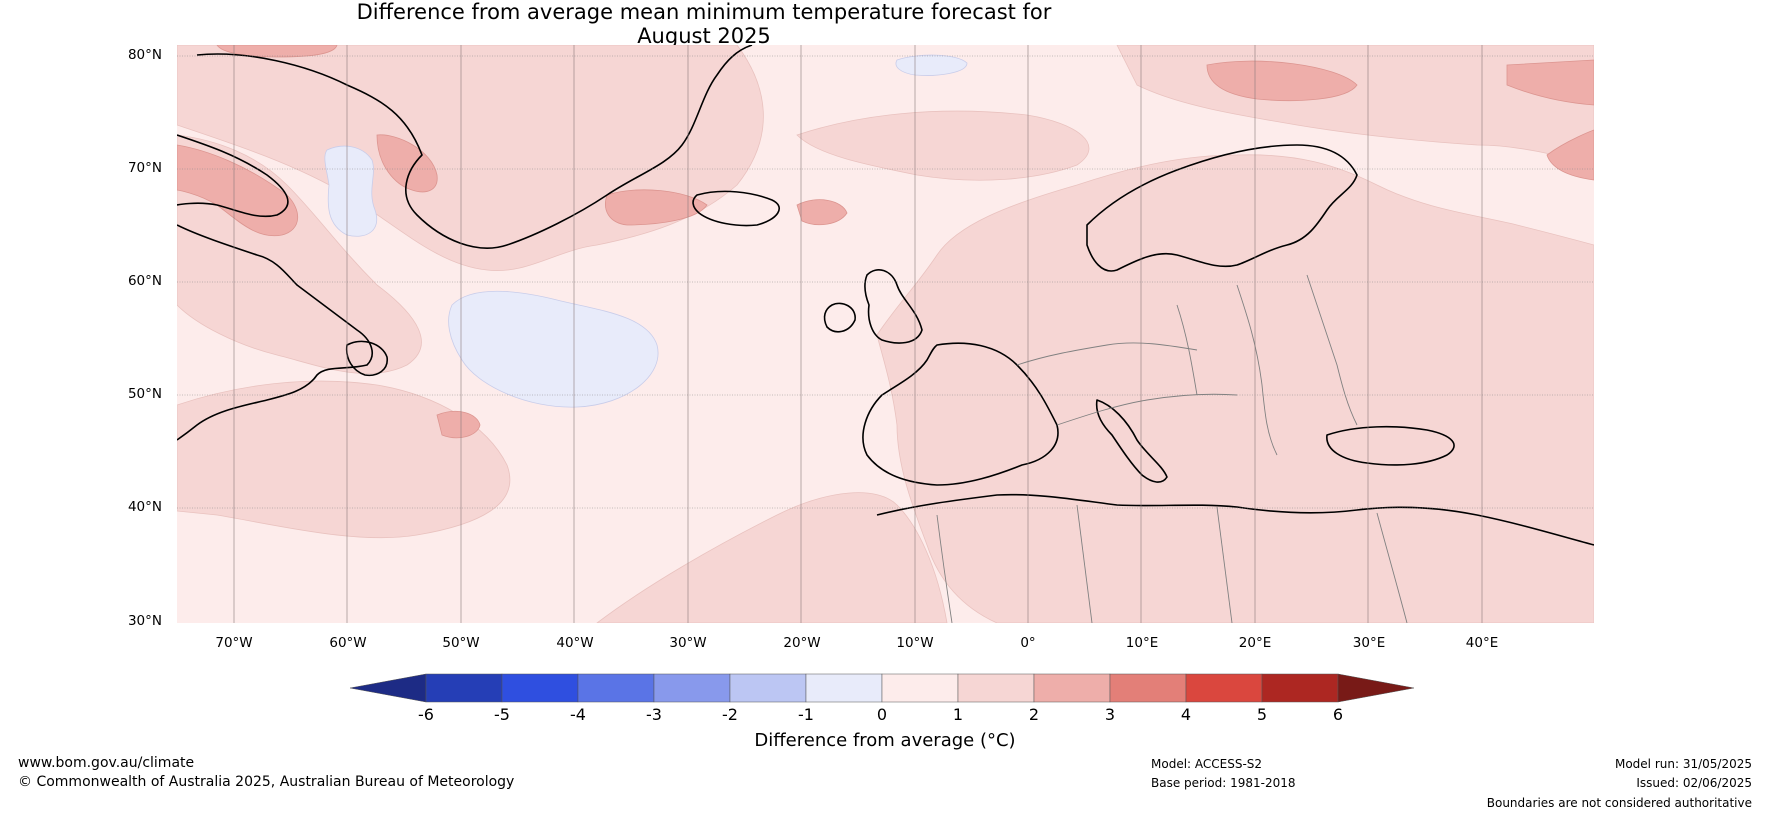 The width and height of the screenshot is (1770, 816). What do you see at coordinates (802, 643) in the screenshot?
I see `lon-label-20w: 20°W` at bounding box center [802, 643].